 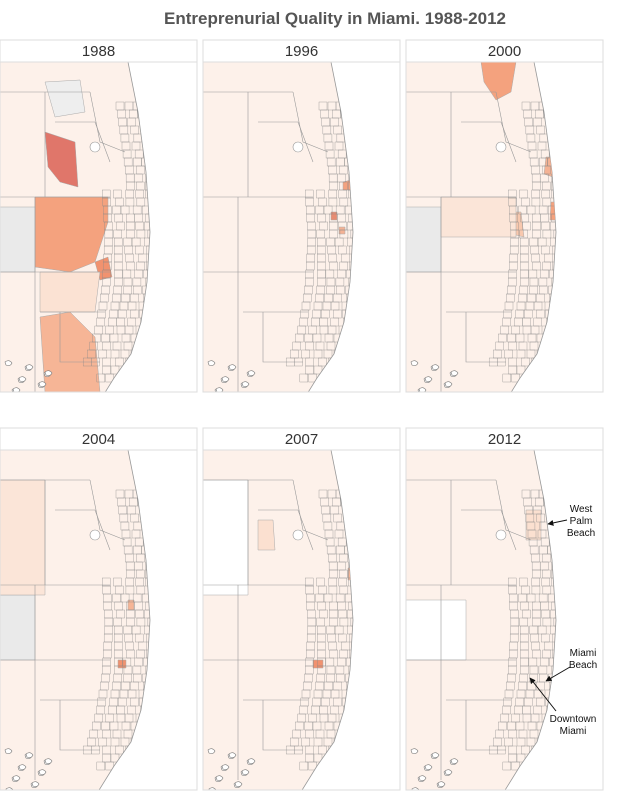 I want to click on map-panel: 1988, so click(x=99, y=222).